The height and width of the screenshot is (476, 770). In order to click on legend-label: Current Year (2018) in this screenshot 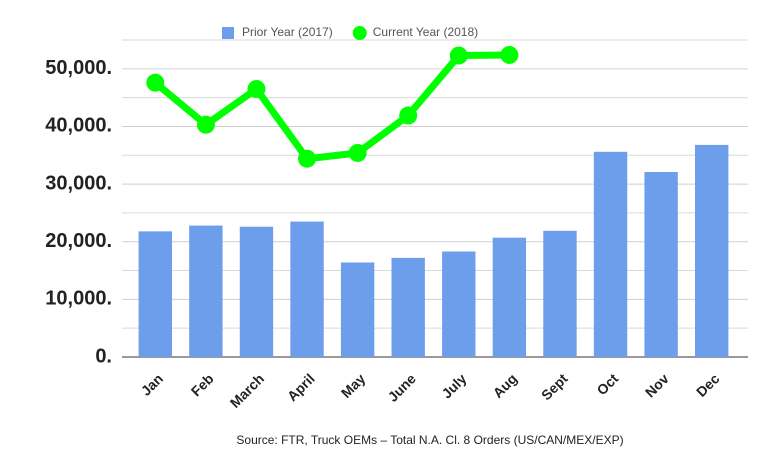, I will do `click(425, 32)`.